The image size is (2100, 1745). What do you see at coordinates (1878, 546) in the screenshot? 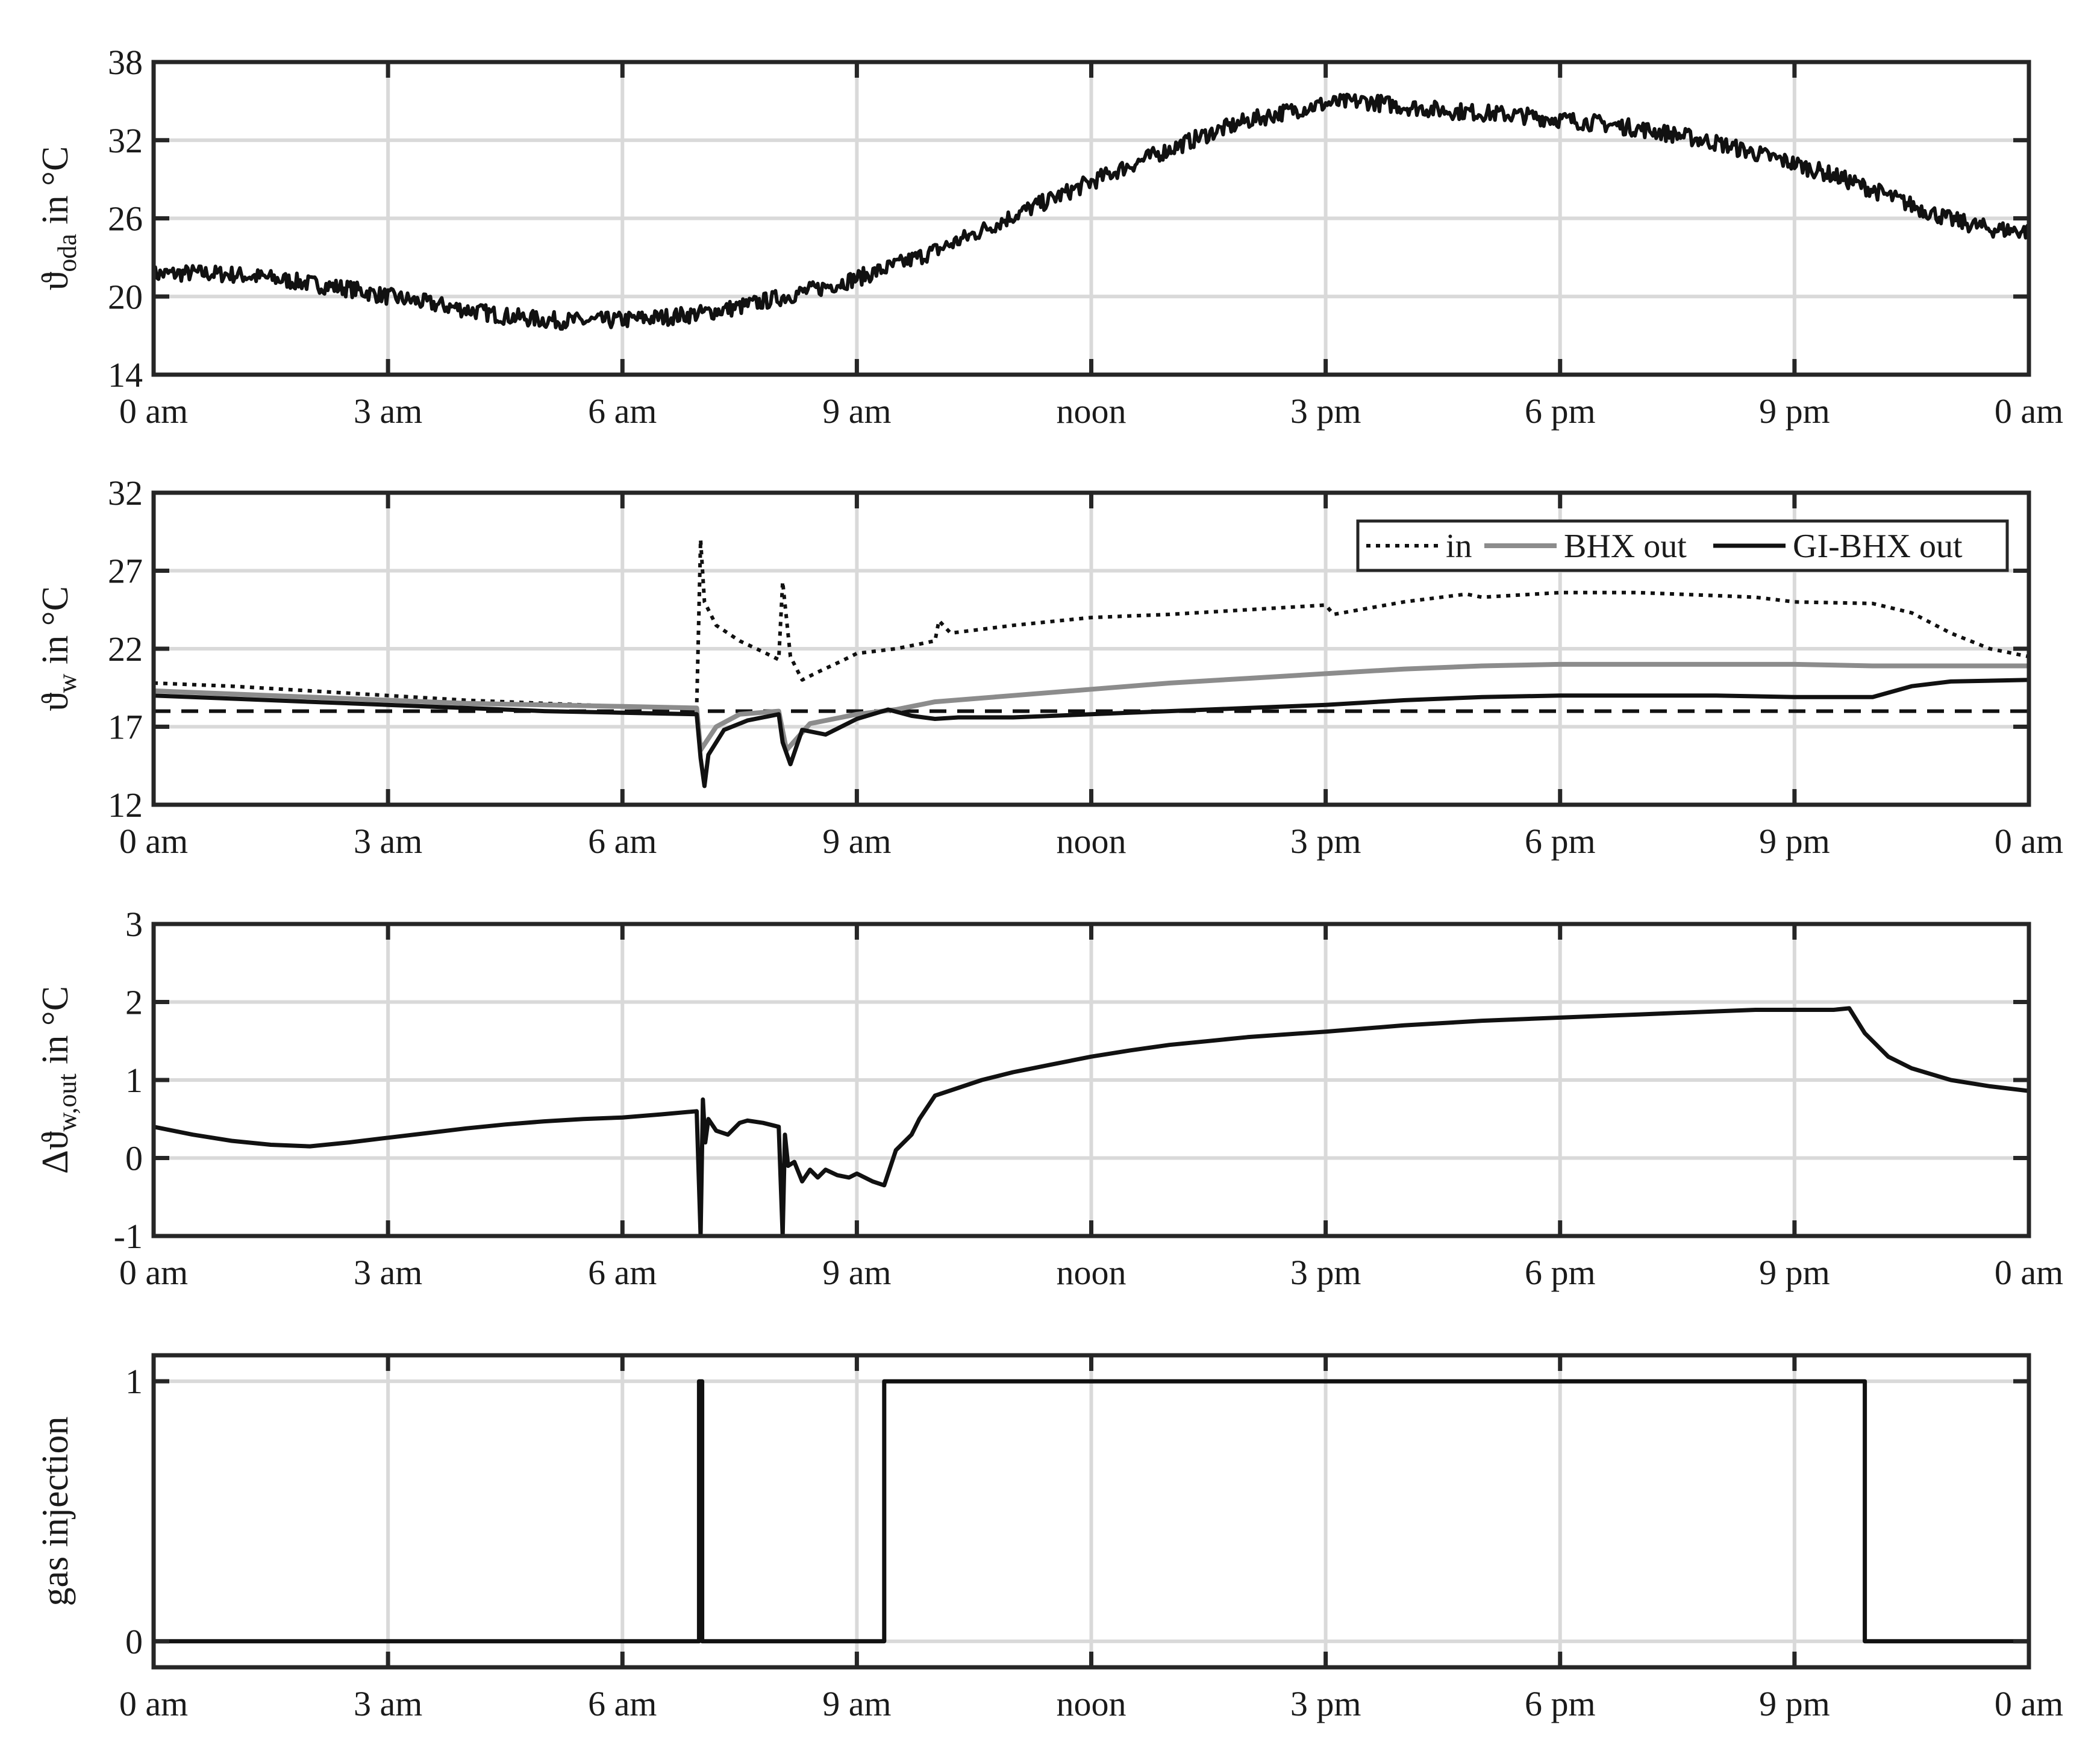
I see `legend-label-gi-bhx-out: GI-BHX out` at bounding box center [1878, 546].